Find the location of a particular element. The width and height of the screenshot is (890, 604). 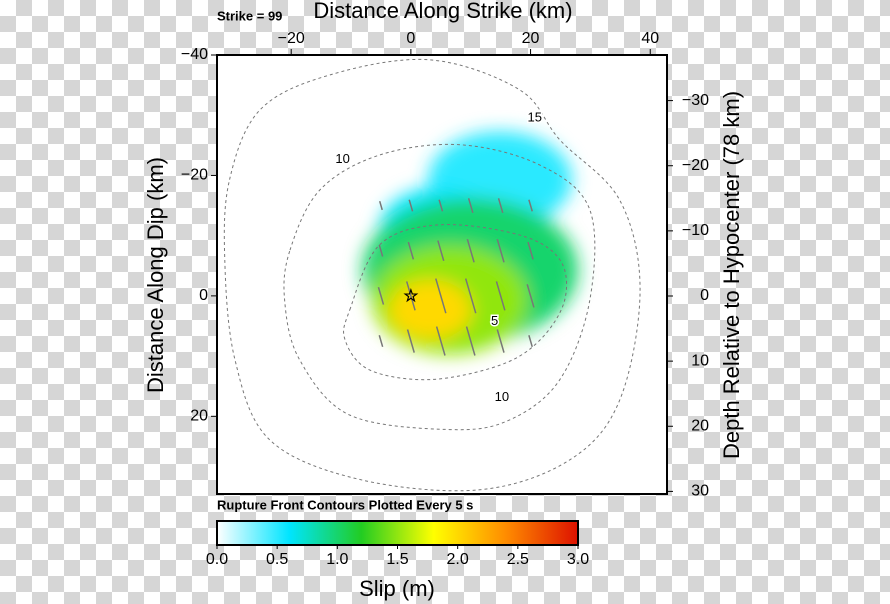

y2-tick-label: 20 is located at coordinates (700, 425).